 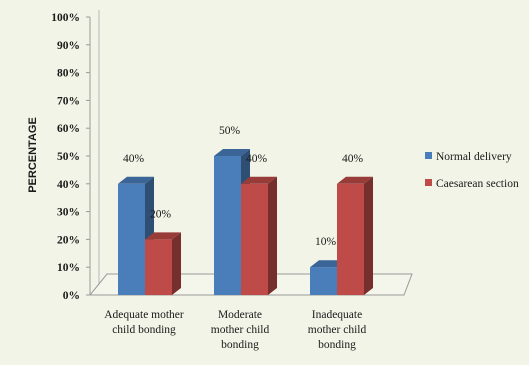 I want to click on data-label: 50%, so click(x=230, y=131).